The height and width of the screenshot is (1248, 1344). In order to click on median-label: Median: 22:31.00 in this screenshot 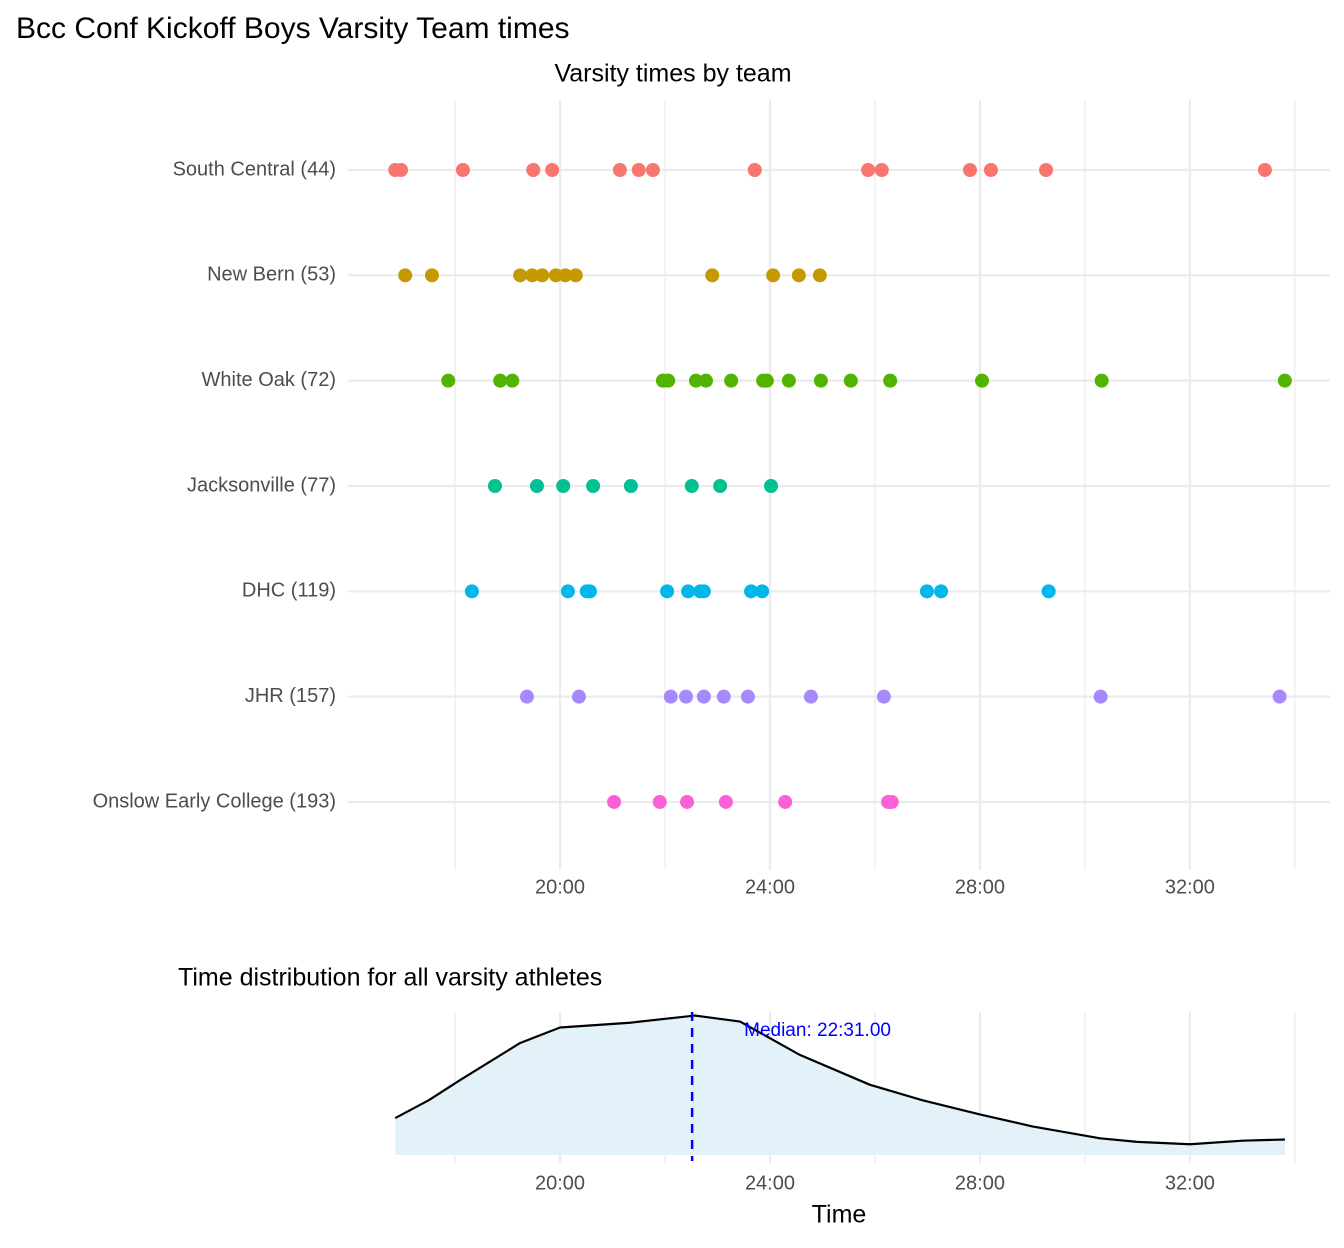, I will do `click(817, 1030)`.